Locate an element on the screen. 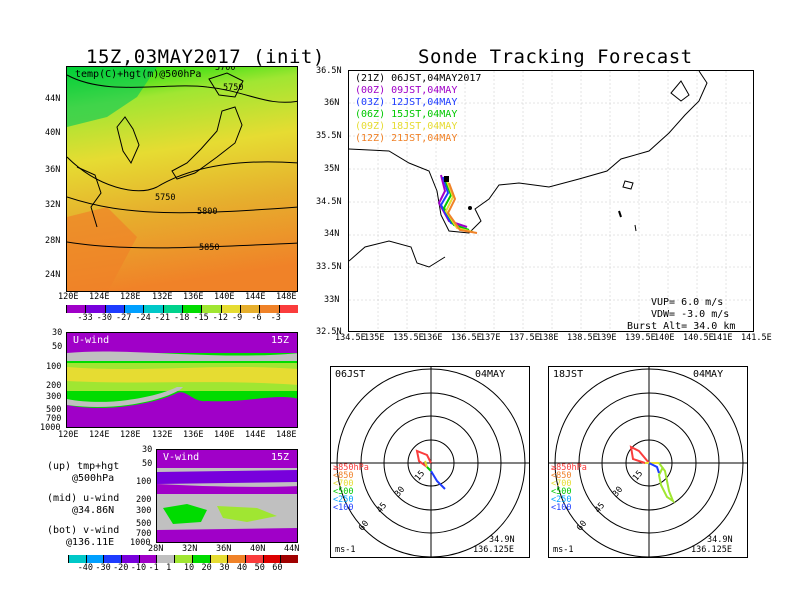  vwind-p-tick: 100 is located at coordinates (144, 482).